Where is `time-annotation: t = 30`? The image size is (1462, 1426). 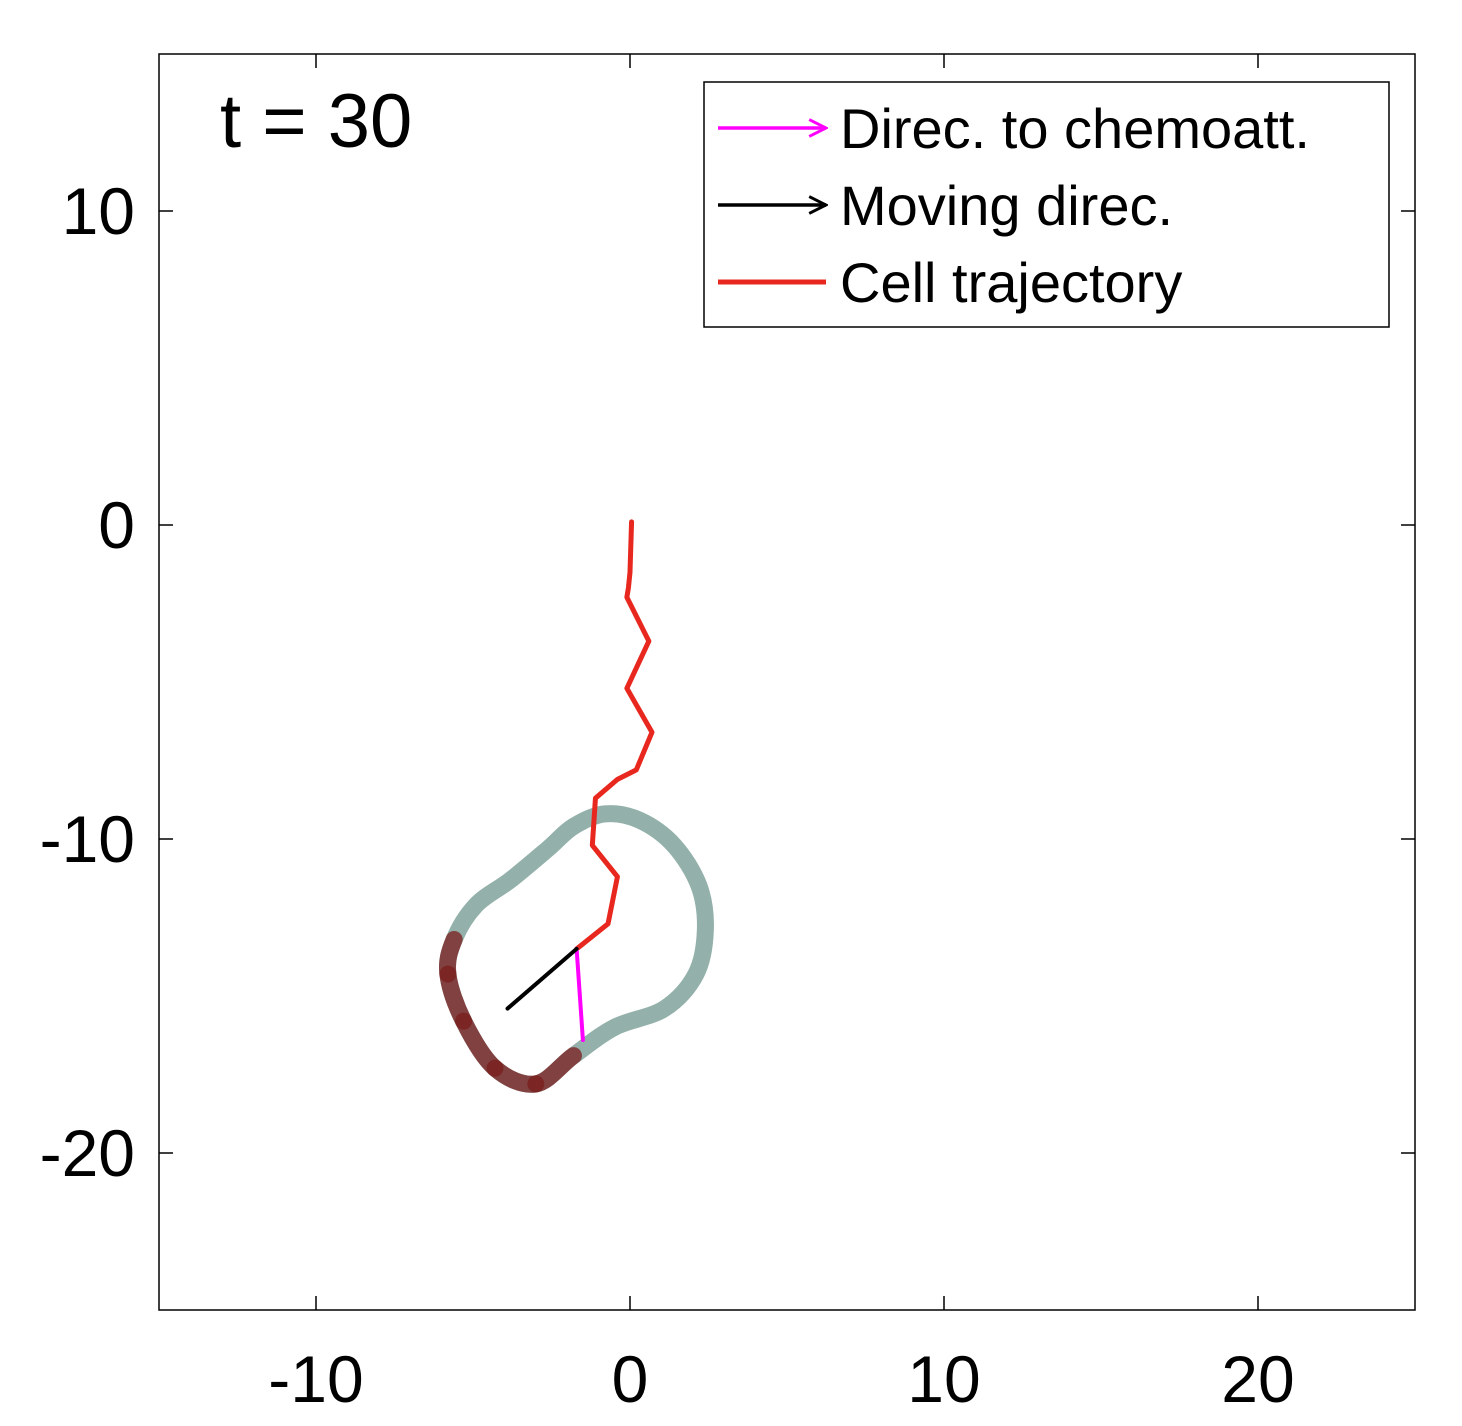
time-annotation: t = 30 is located at coordinates (316, 121).